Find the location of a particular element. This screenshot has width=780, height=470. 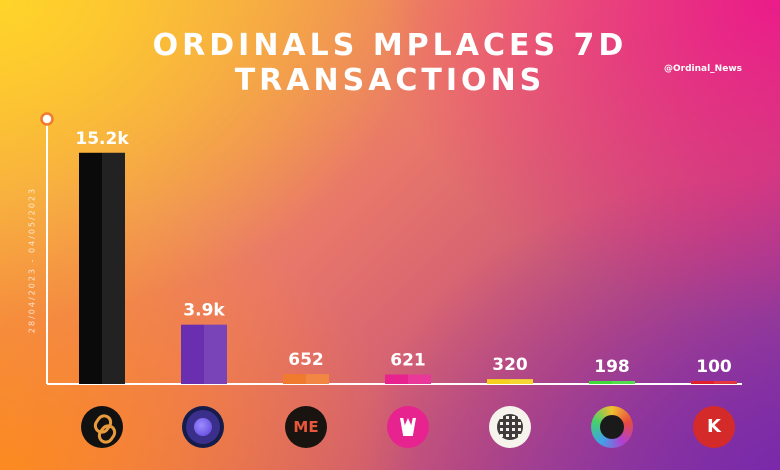

bar-group: 198 is located at coordinates (612, 370).